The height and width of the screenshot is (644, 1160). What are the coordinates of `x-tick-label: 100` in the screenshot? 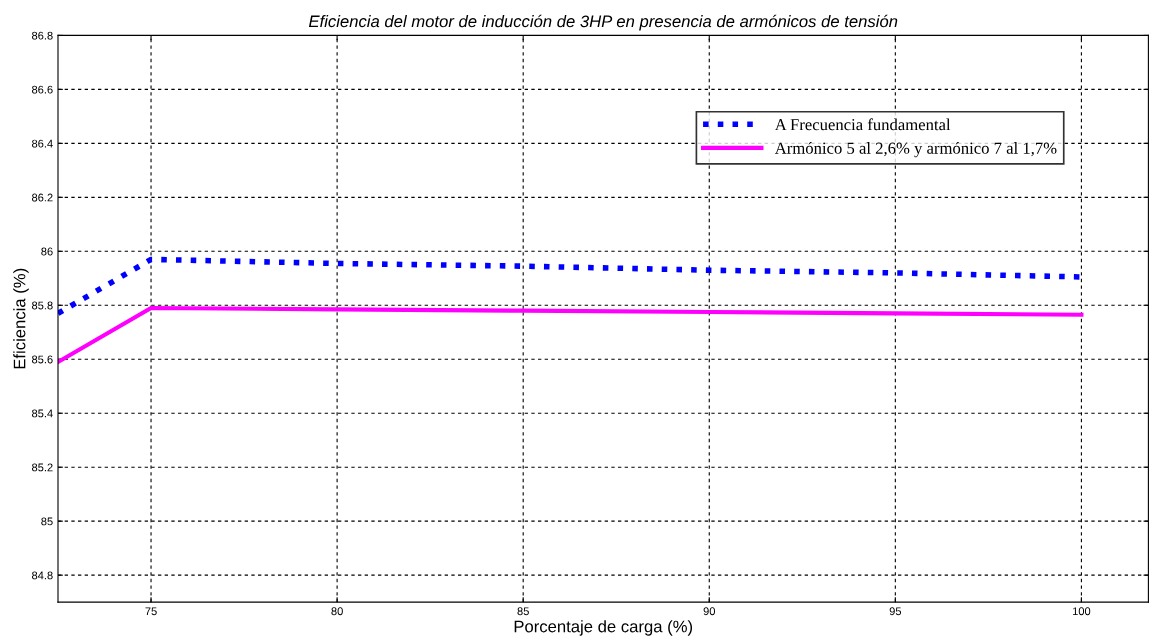 It's located at (1081, 611).